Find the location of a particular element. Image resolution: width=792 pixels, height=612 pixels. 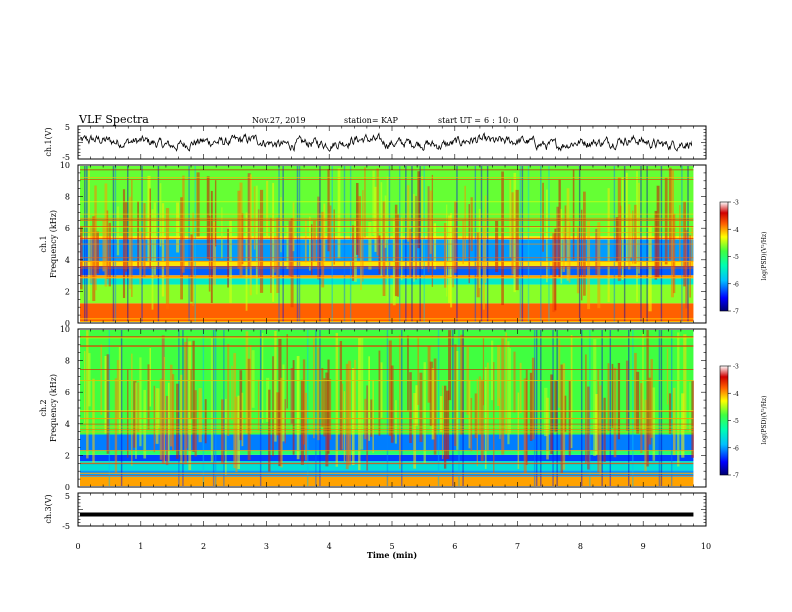

ch1-colorbar-ticks: -3 -4 -5 -6 -7 is located at coordinates (733, 258).